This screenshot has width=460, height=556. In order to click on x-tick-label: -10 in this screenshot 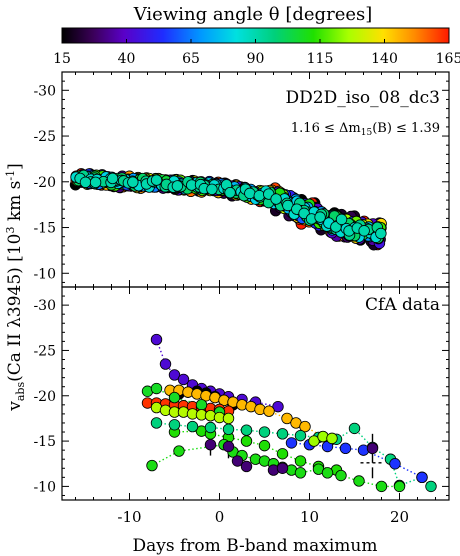, I will do `click(129, 517)`.